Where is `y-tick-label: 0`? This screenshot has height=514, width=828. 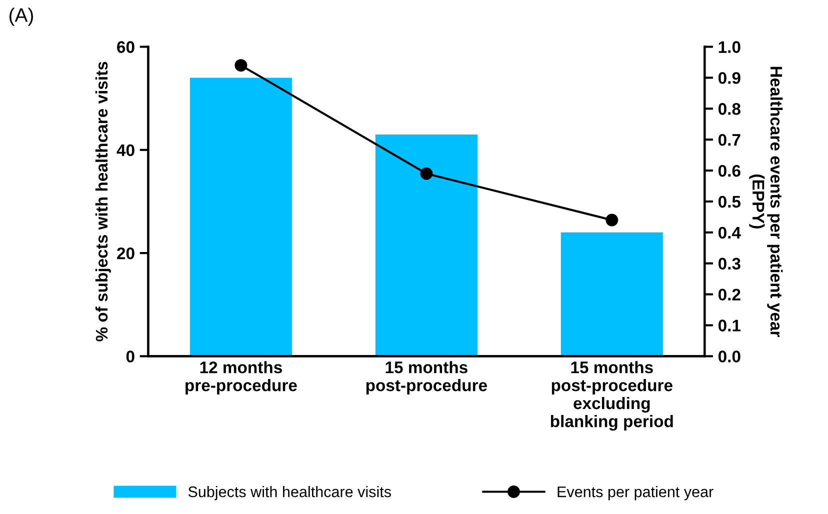
y-tick-label: 0 is located at coordinates (130, 356).